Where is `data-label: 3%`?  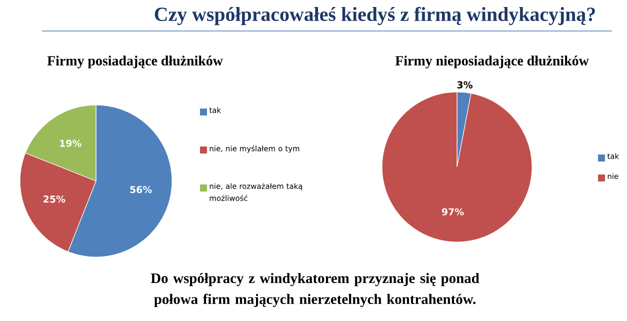 data-label: 3% is located at coordinates (465, 84).